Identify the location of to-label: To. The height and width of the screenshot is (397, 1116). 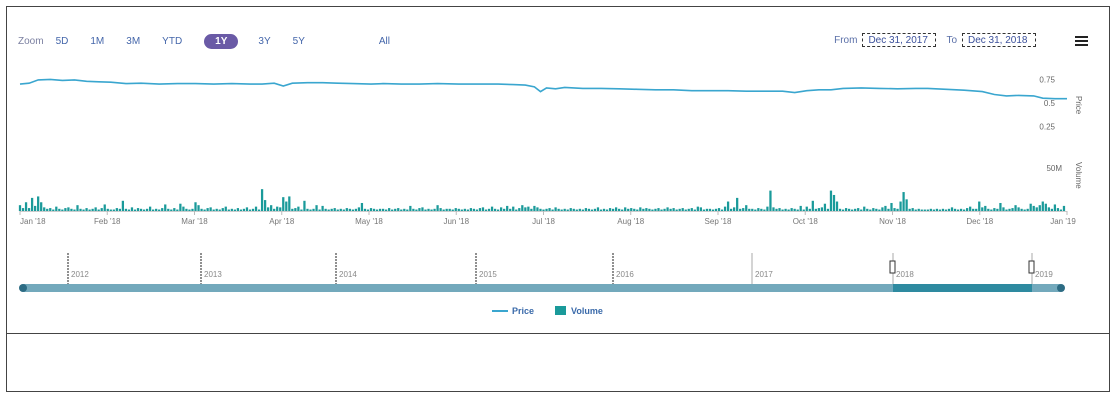
(951, 40).